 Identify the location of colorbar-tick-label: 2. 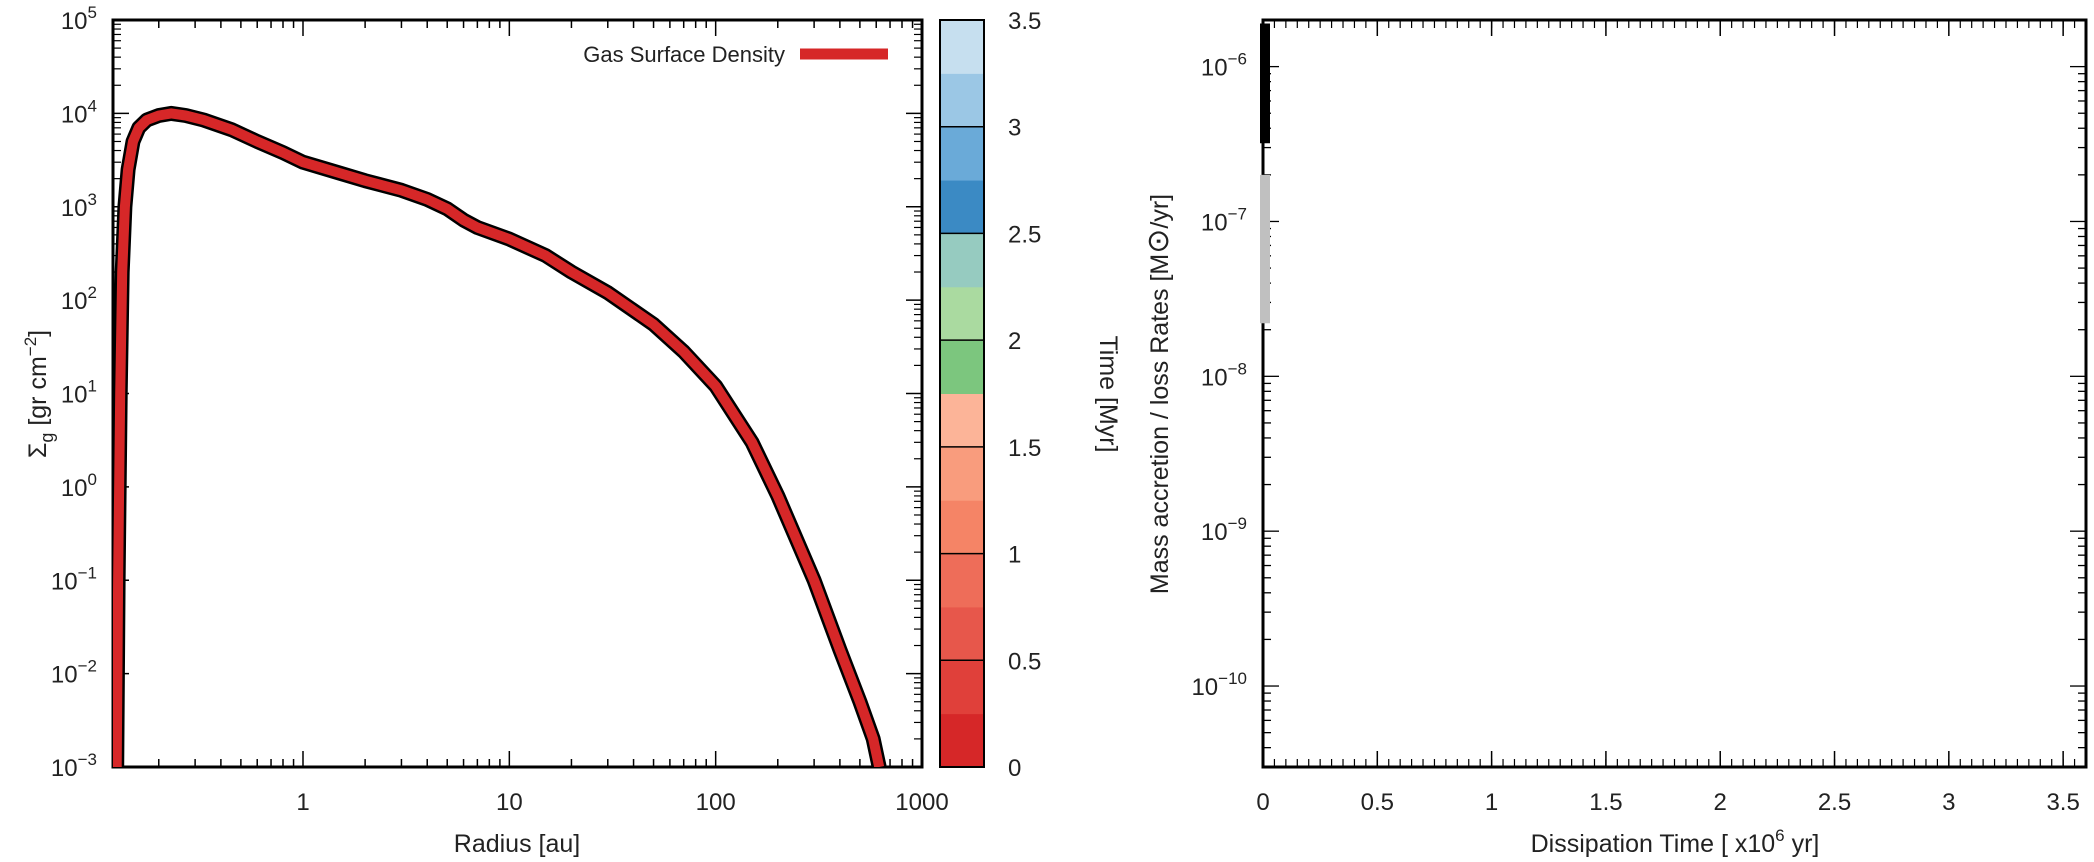
(1014, 341).